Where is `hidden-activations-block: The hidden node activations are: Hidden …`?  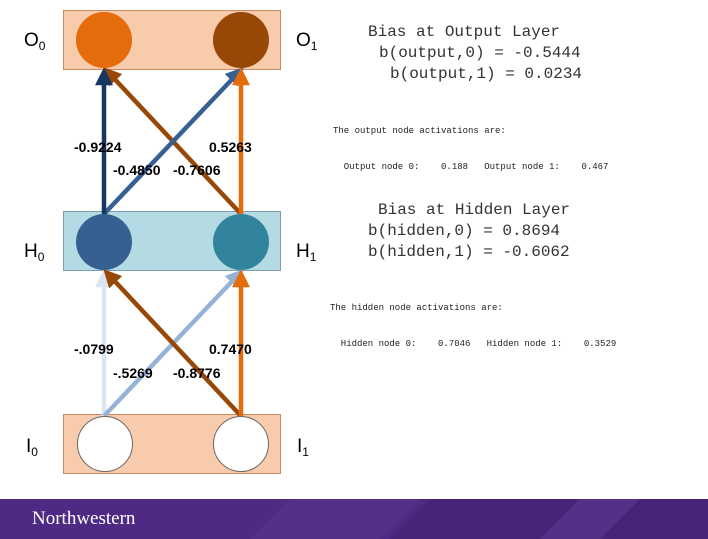 hidden-activations-block: The hidden node activations are: Hidden … is located at coordinates (473, 320).